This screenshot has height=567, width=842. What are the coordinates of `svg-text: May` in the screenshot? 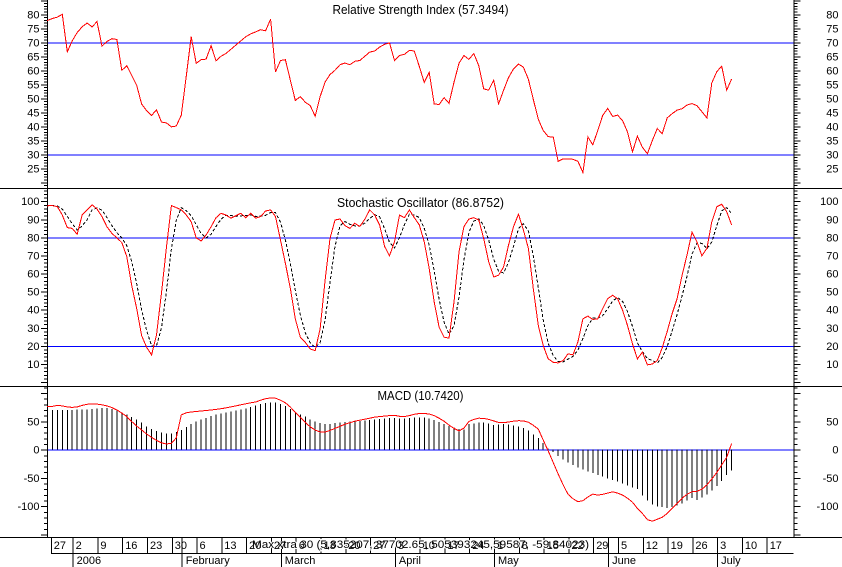 It's located at (508, 561).